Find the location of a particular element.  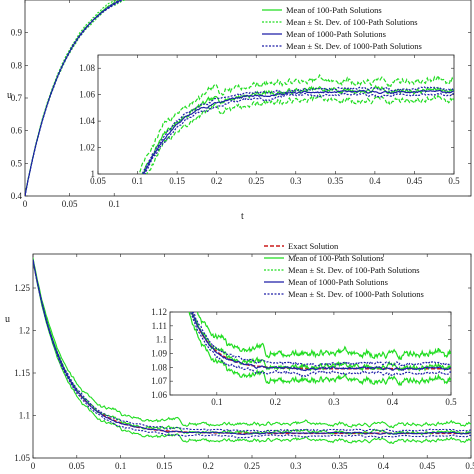

sd1000-lower-line is located at coordinates (320, 345).